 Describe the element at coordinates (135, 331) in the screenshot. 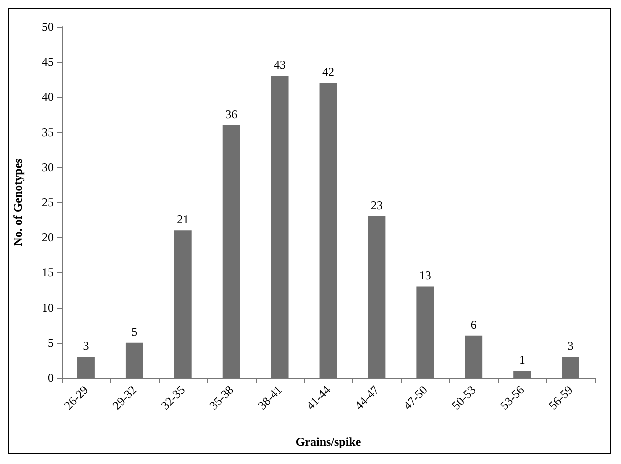

I see `data-label: 5` at that location.